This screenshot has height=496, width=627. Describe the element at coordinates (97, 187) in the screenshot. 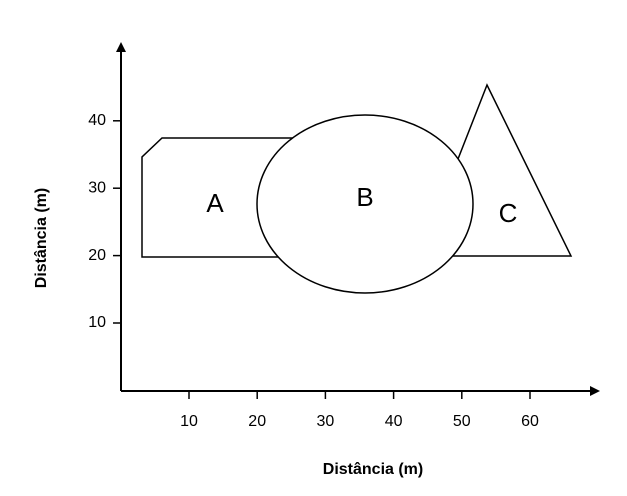

I see `y-tick-label: 30` at that location.